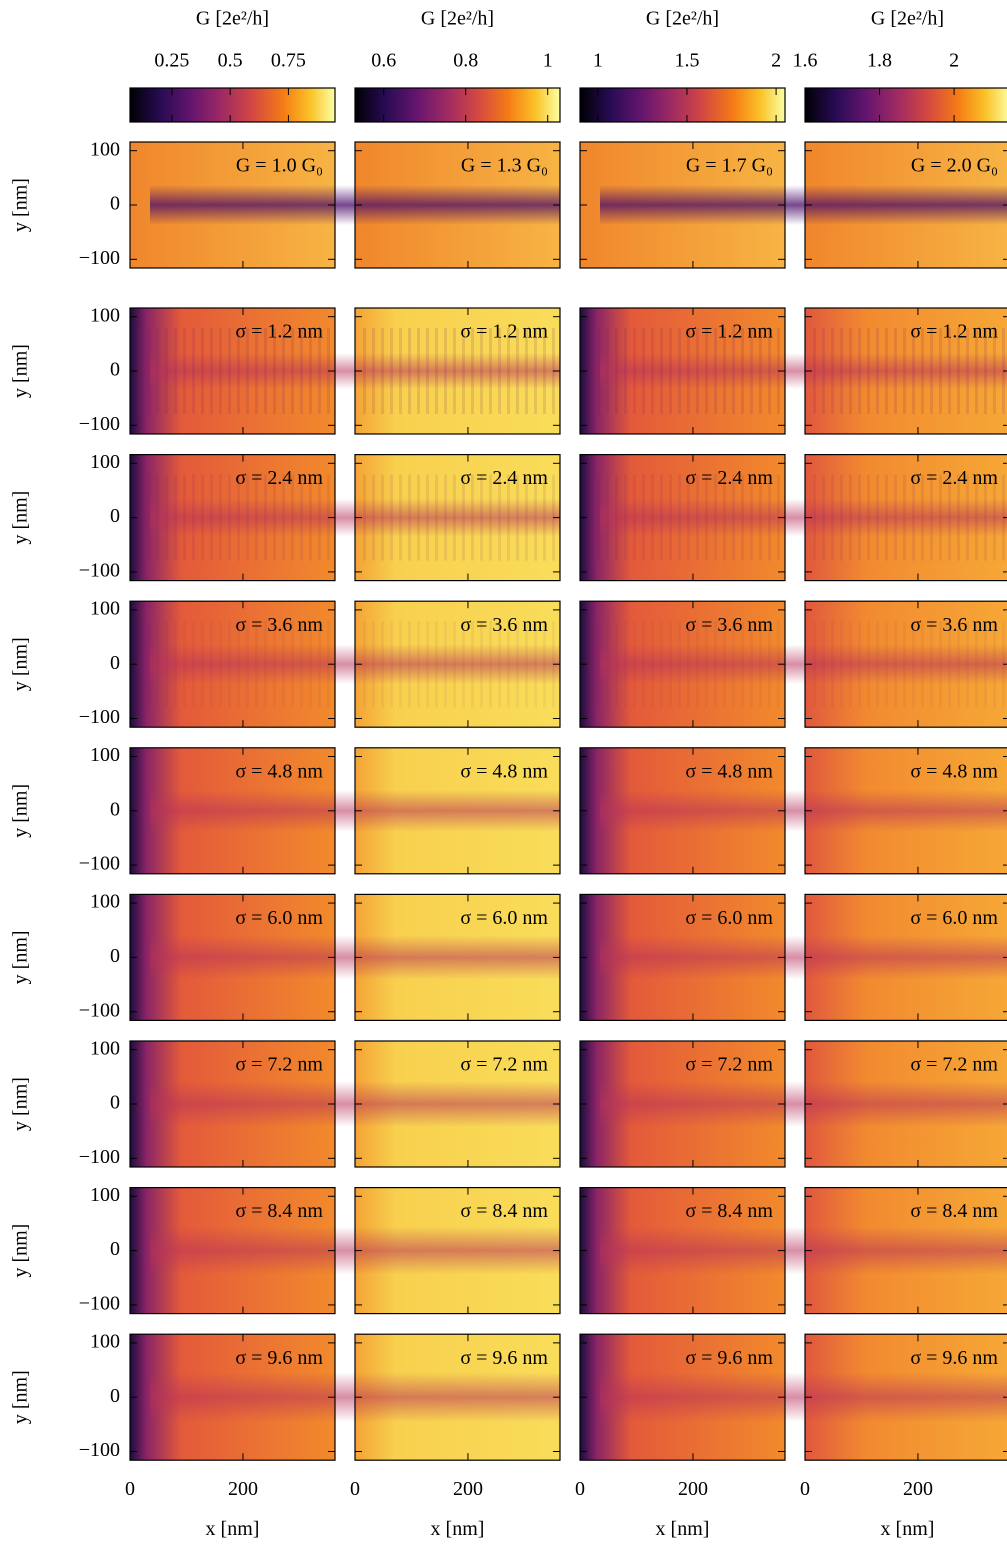  Describe the element at coordinates (879, 61) in the screenshot. I see `colorbar-tick-label: 1.8` at that location.